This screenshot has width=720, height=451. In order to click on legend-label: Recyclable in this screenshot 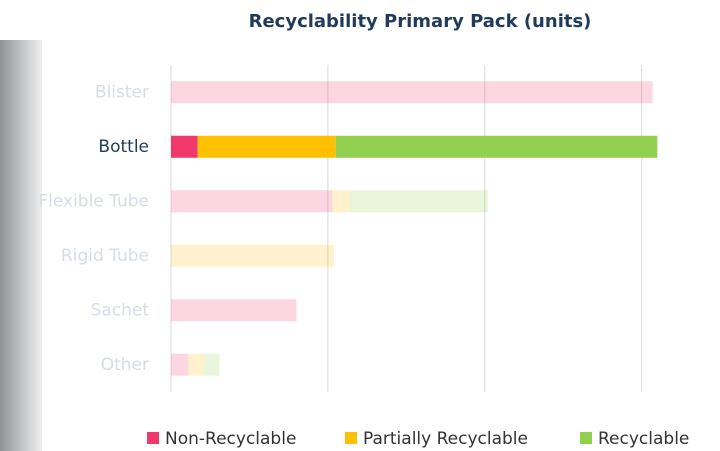, I will do `click(643, 439)`.